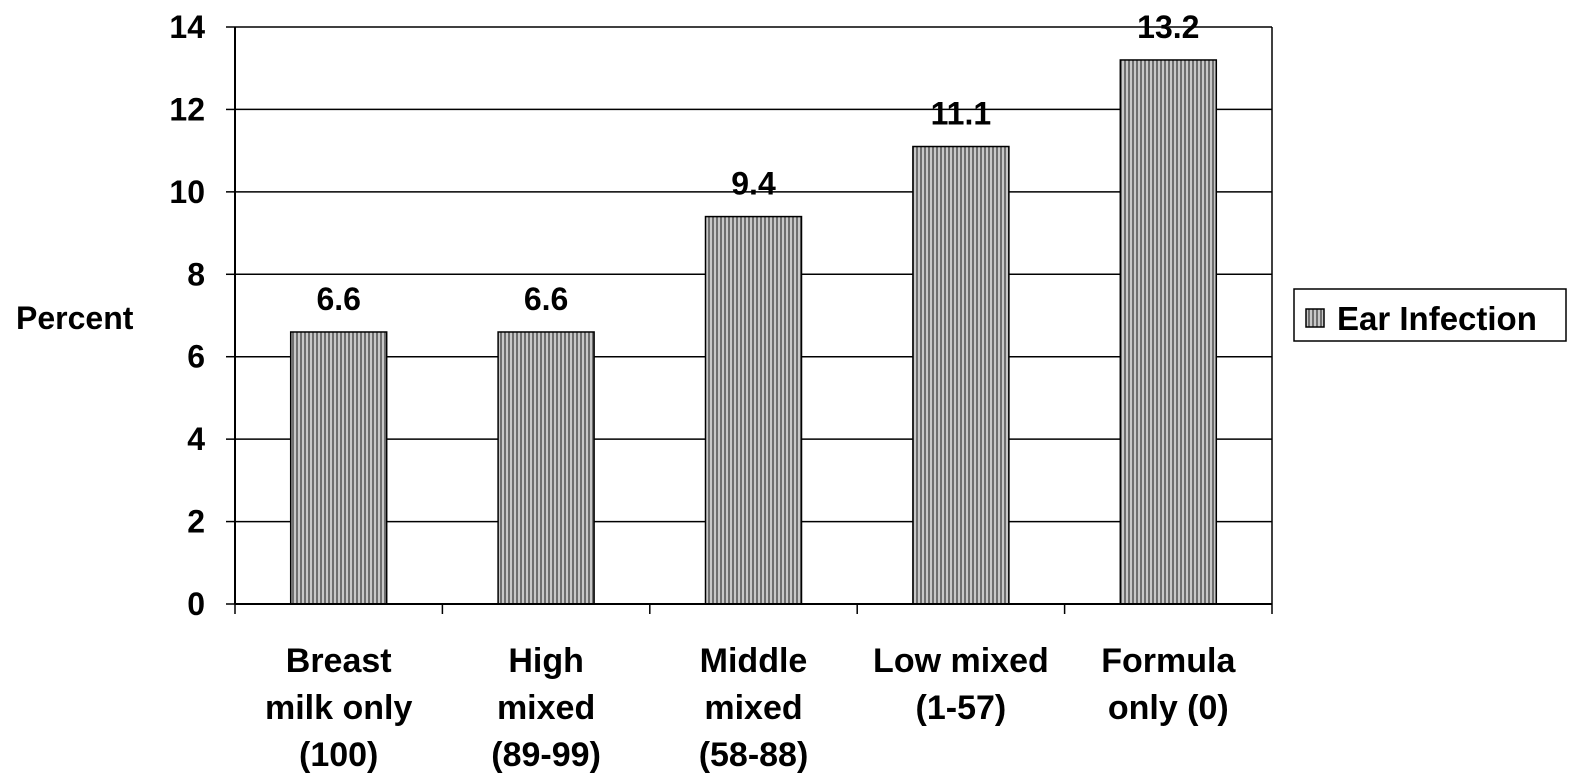 This screenshot has height=773, width=1570. I want to click on x-category-label-line: milk only, so click(338, 708).